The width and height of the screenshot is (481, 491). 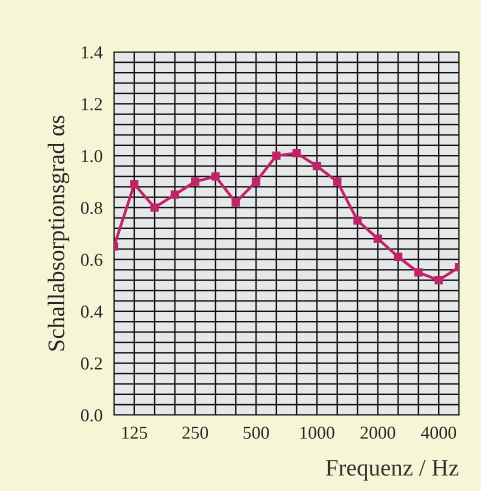 What do you see at coordinates (317, 432) in the screenshot?
I see `x-tick-label: 1000` at bounding box center [317, 432].